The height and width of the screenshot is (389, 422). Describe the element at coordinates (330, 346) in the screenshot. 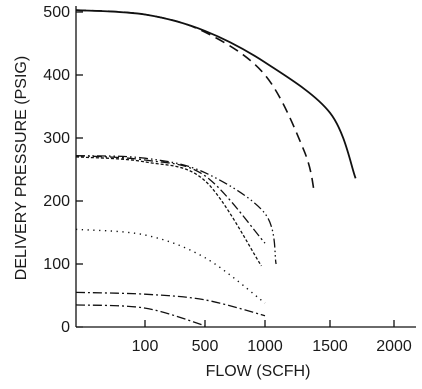

I see `x-tick-label: 1500` at that location.